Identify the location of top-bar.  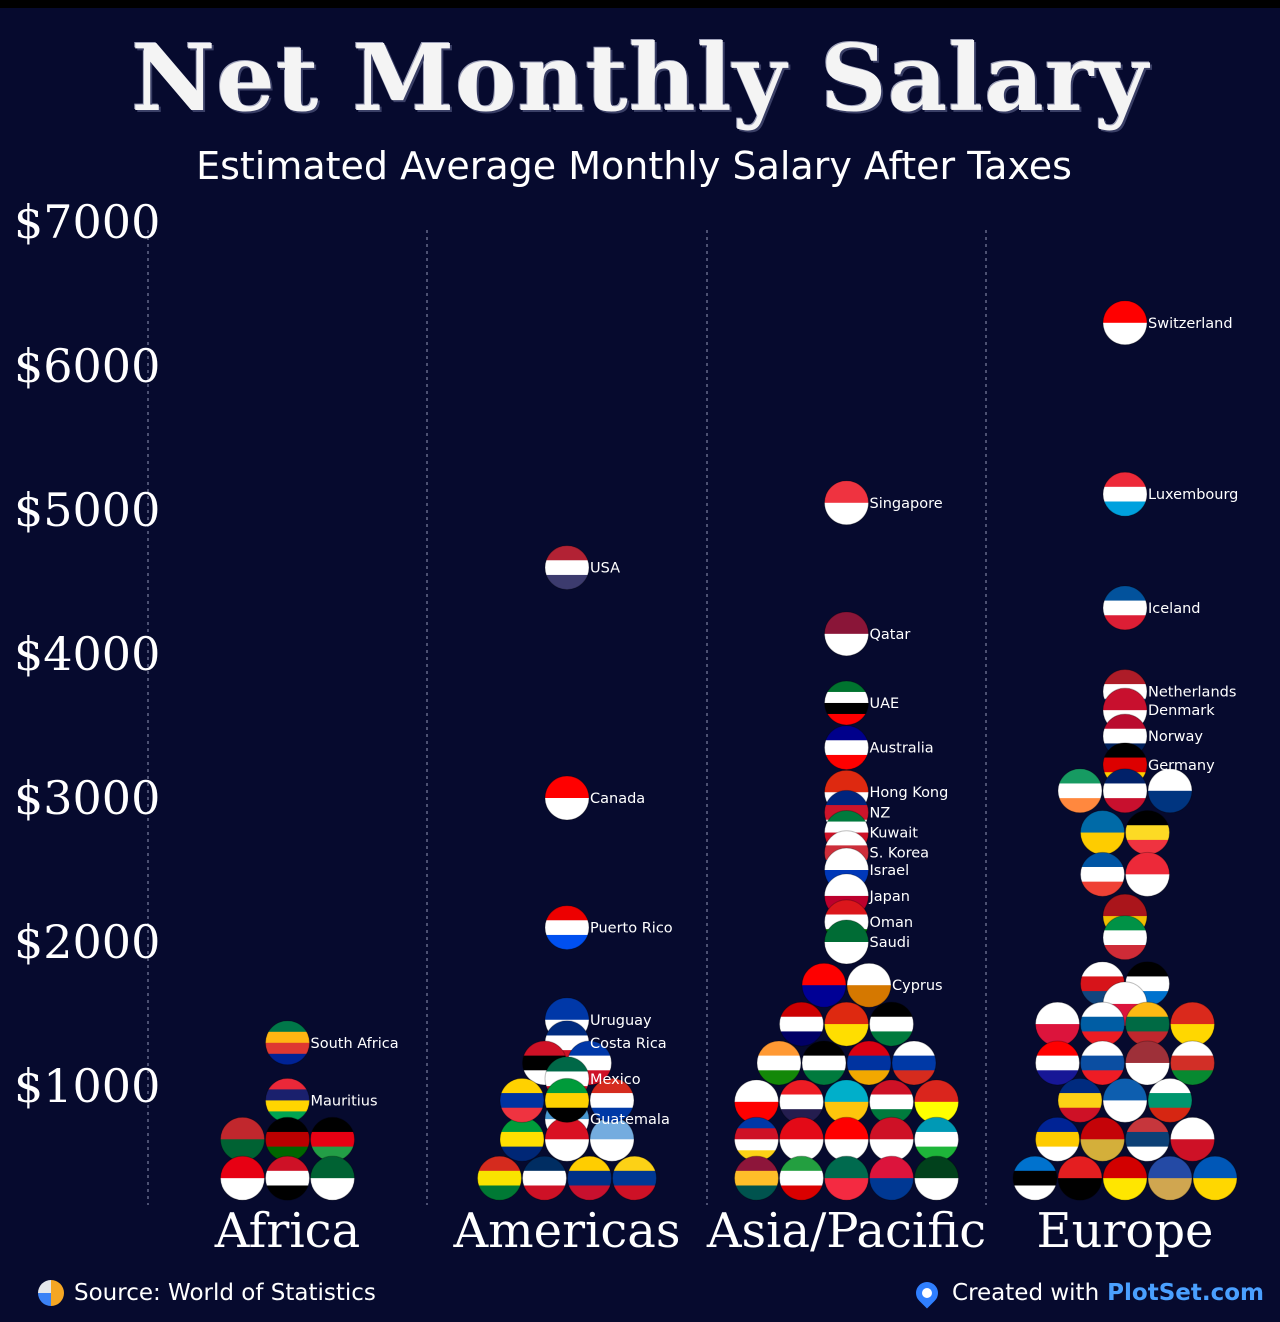
(640, 4).